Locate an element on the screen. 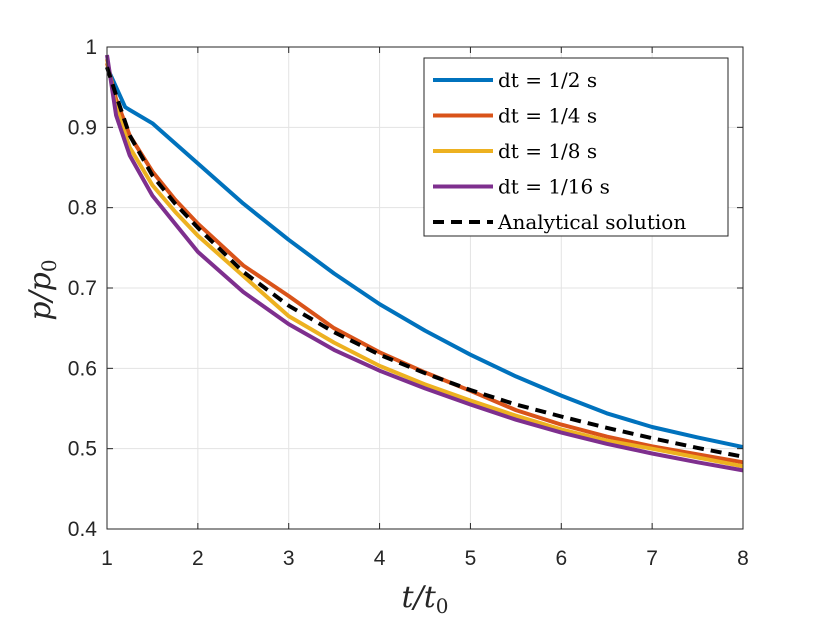 The width and height of the screenshot is (822, 617). legend-label-2: dt = 1/4 s is located at coordinates (547, 116).